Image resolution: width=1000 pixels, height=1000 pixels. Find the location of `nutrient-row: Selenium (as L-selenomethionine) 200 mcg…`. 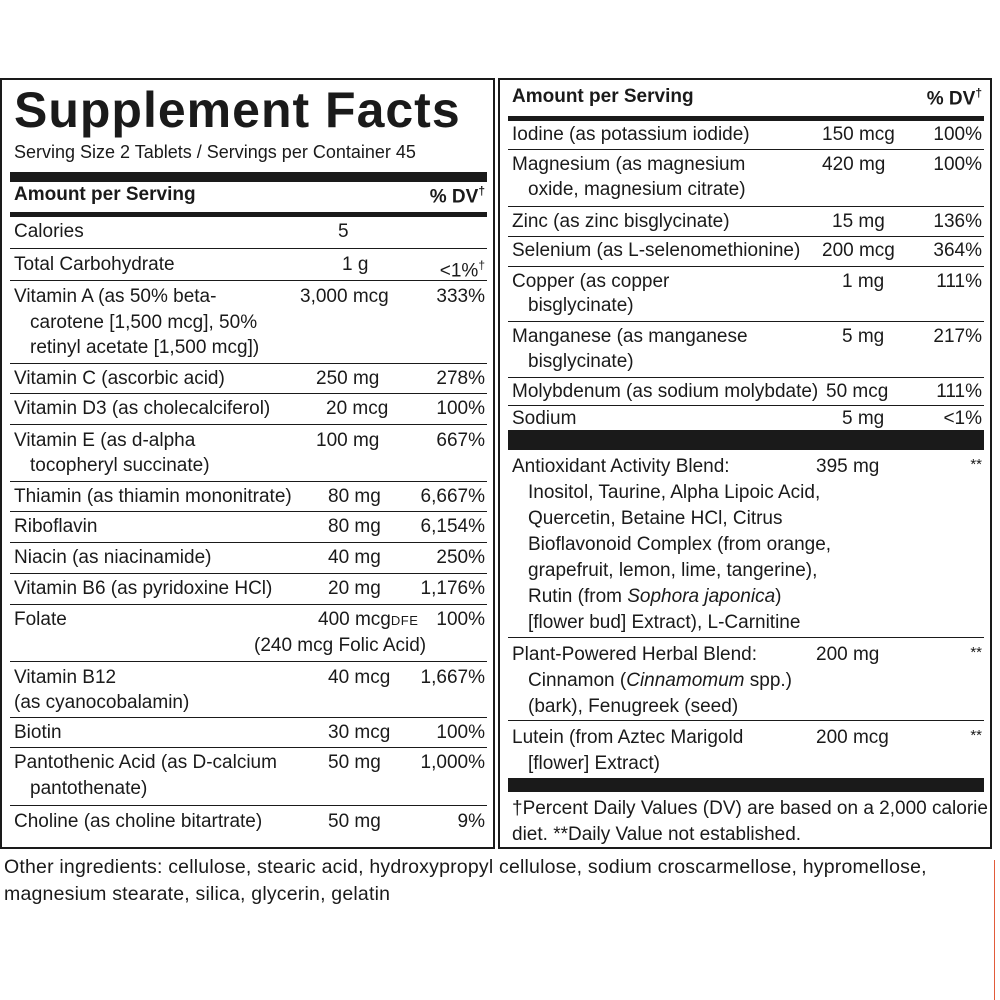

nutrient-row: Selenium (as L-selenomethionine) 200 mcg… is located at coordinates (746, 252).